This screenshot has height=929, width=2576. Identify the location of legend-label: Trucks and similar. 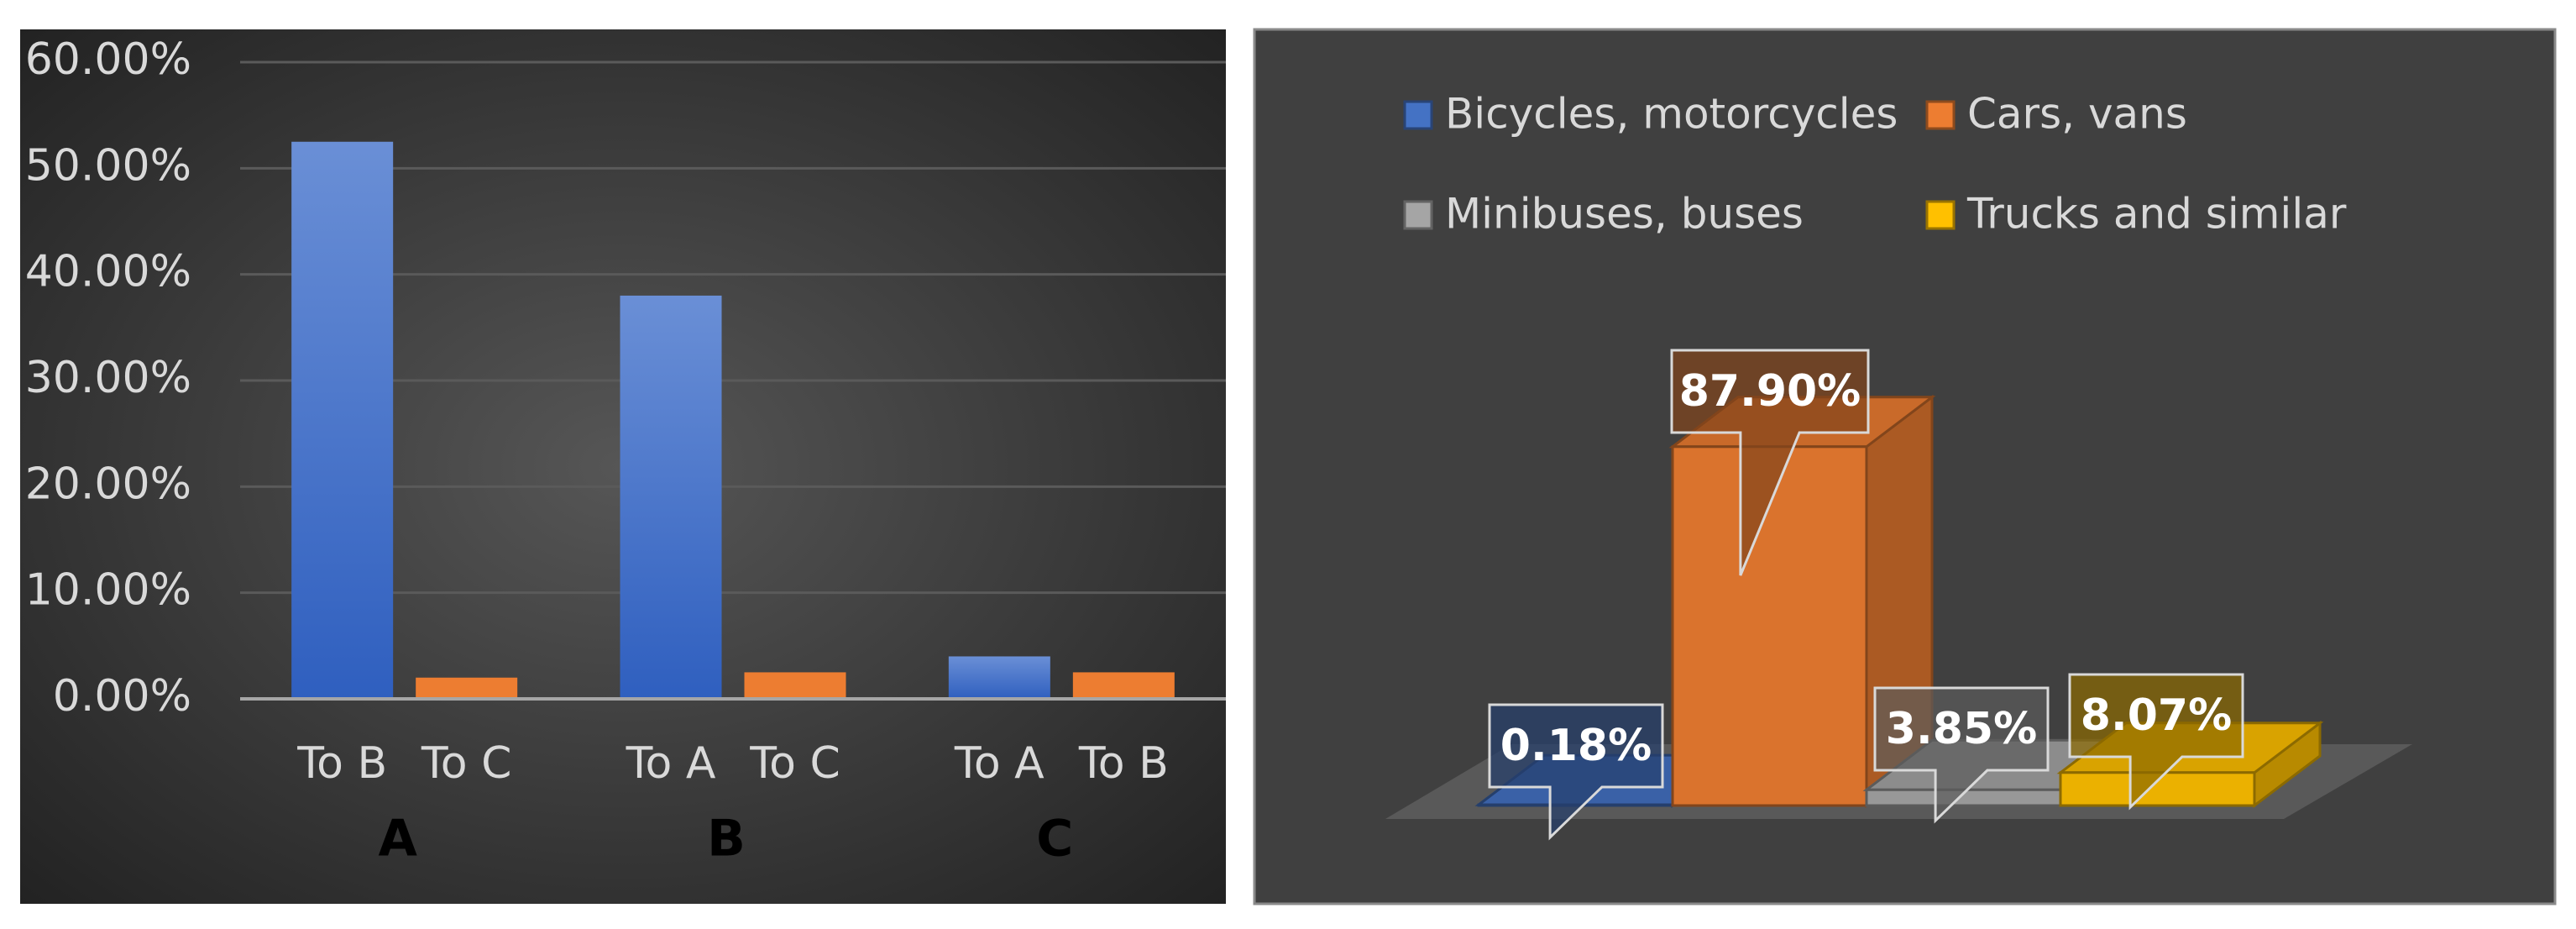
(2156, 214).